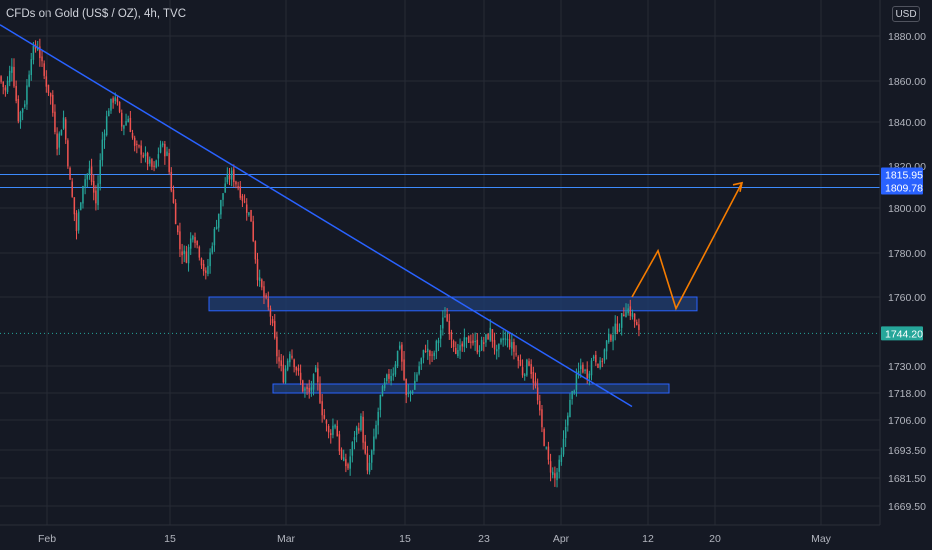 This screenshot has width=932, height=550. What do you see at coordinates (47, 539) in the screenshot?
I see `x-tick-label: Feb` at bounding box center [47, 539].